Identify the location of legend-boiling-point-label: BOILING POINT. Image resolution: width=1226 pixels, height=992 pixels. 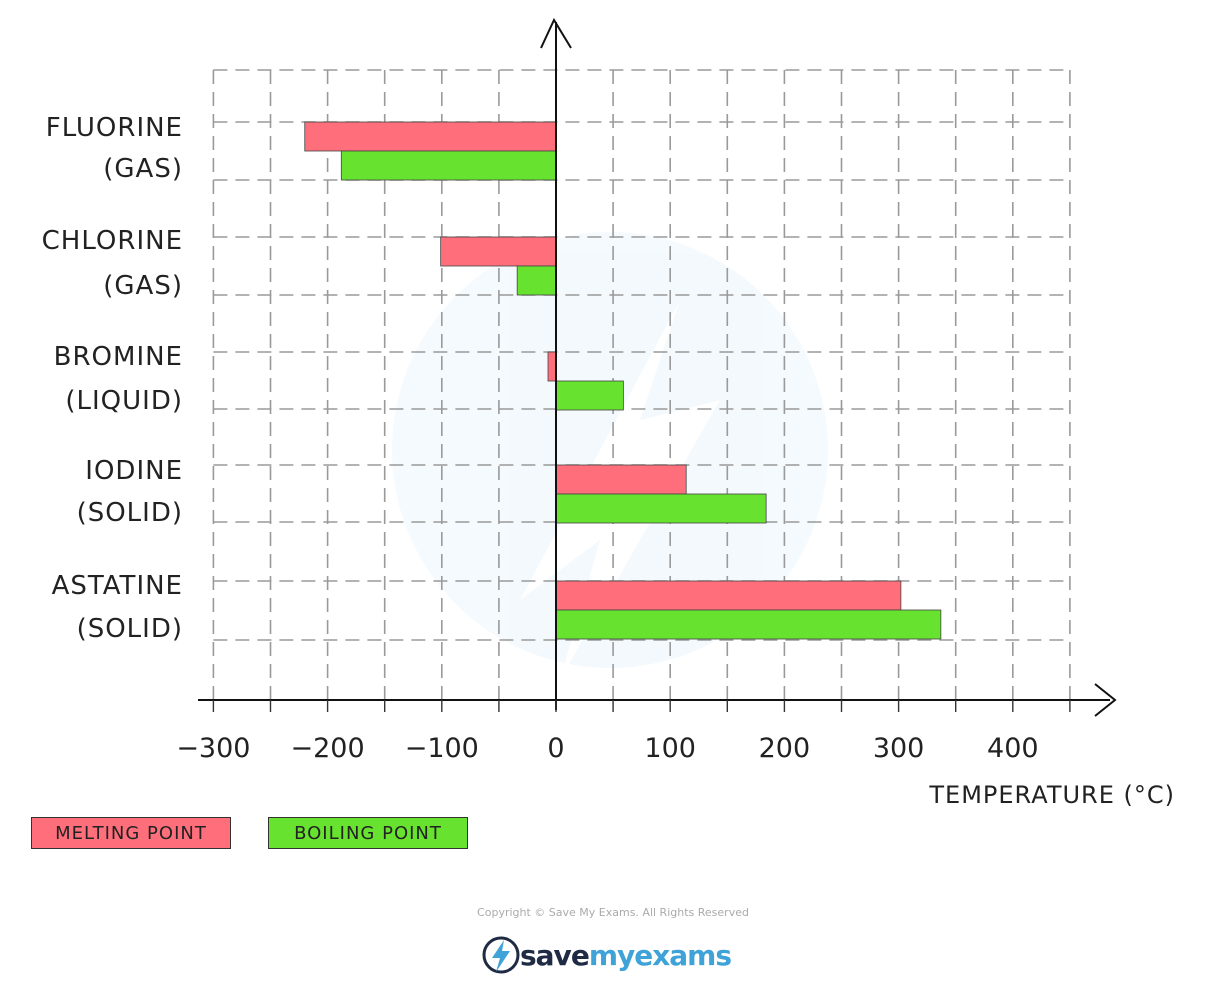
(368, 833).